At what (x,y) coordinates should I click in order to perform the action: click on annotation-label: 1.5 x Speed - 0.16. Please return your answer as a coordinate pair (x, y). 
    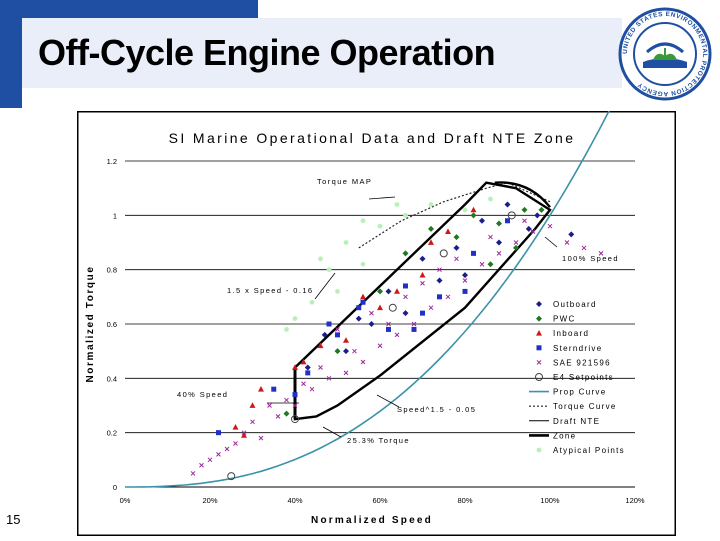
    Looking at the image, I should click on (270, 290).